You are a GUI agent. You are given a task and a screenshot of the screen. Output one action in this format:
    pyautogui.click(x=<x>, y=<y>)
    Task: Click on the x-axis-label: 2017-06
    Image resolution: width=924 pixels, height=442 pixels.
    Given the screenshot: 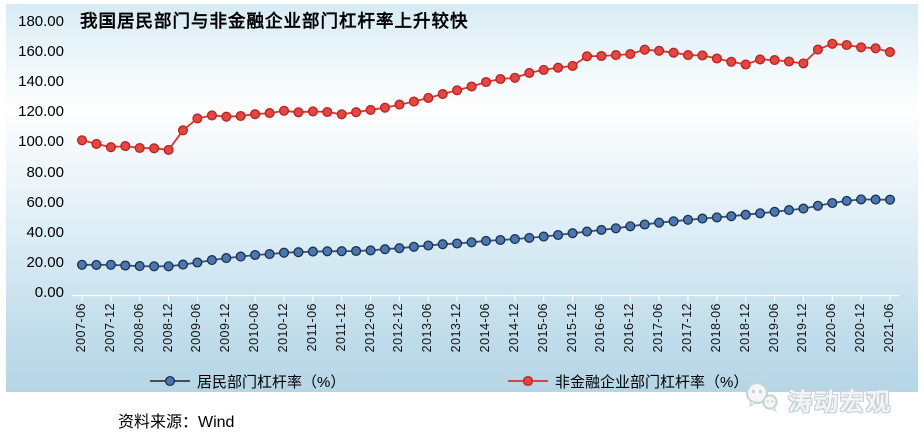 What is the action you would take?
    pyautogui.click(x=658, y=328)
    